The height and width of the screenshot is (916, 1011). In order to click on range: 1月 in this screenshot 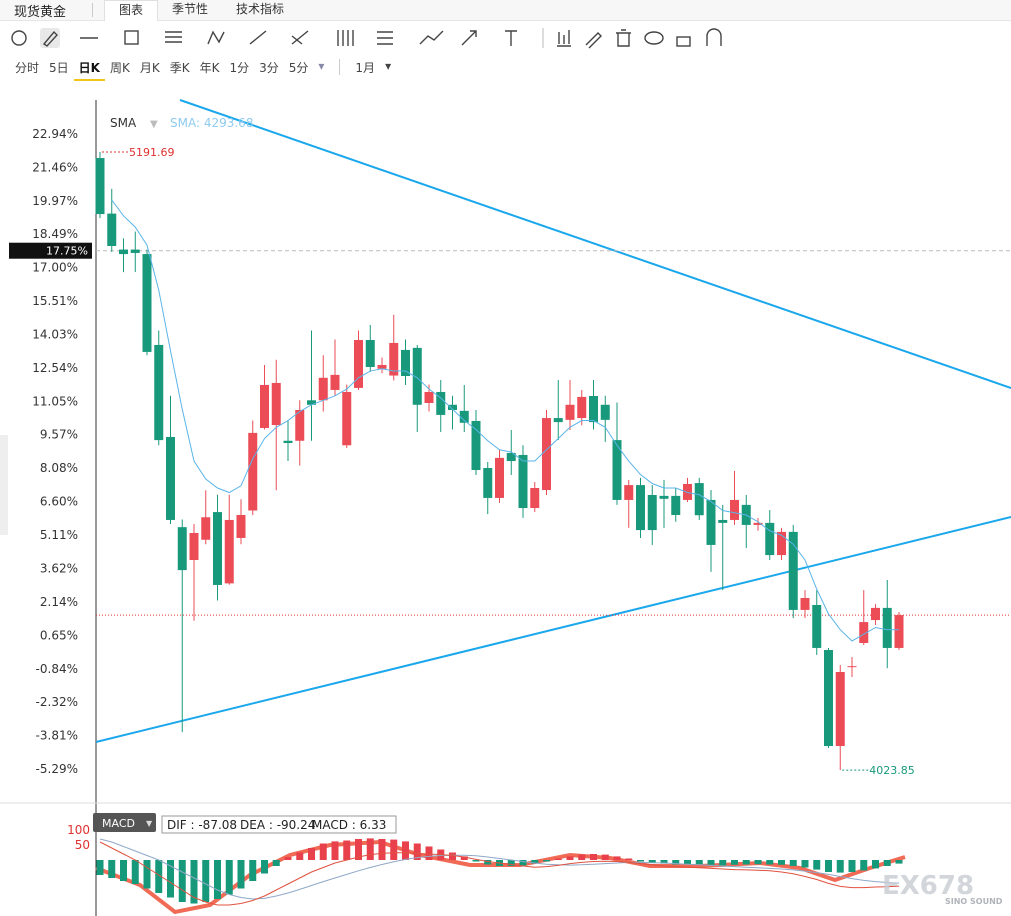, I will do `click(365, 68)`.